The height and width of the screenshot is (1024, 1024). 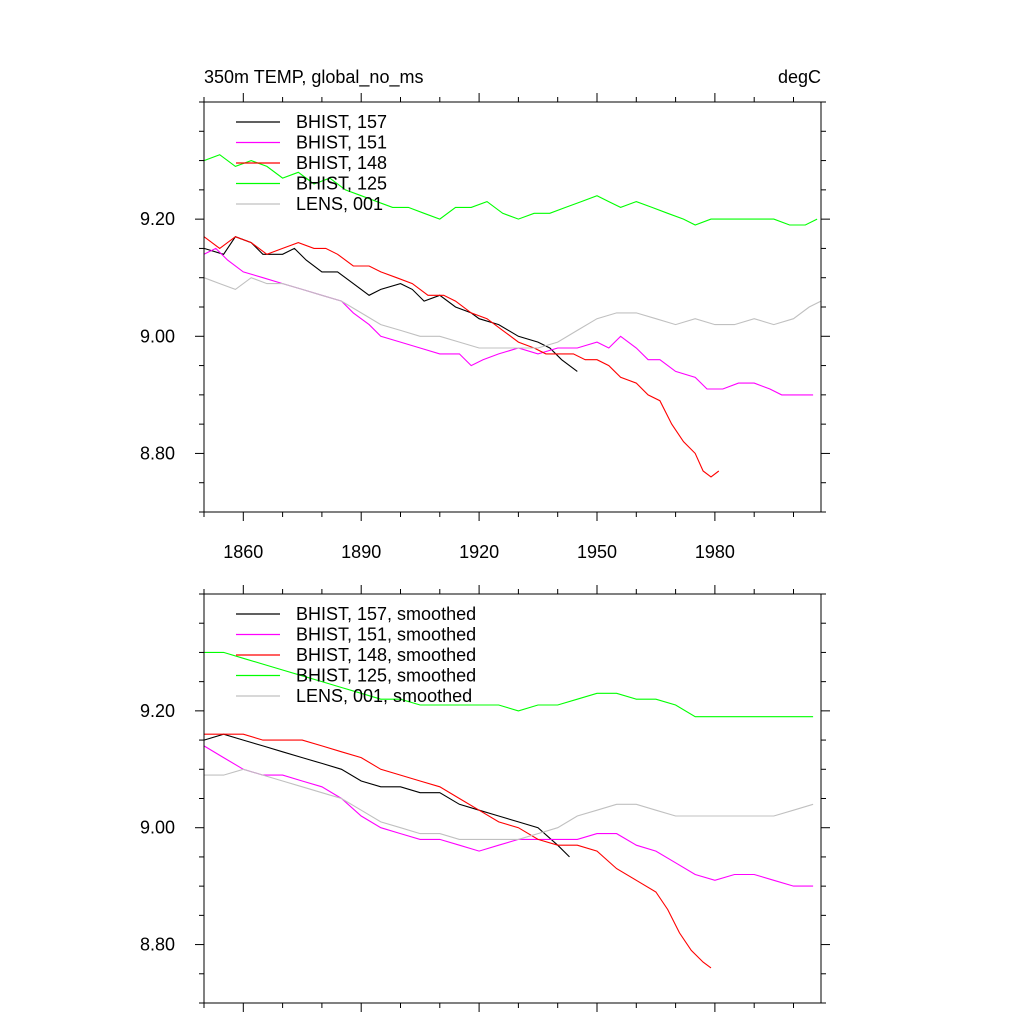 I want to click on legend-label: BHIST, 157, so click(x=341, y=122).